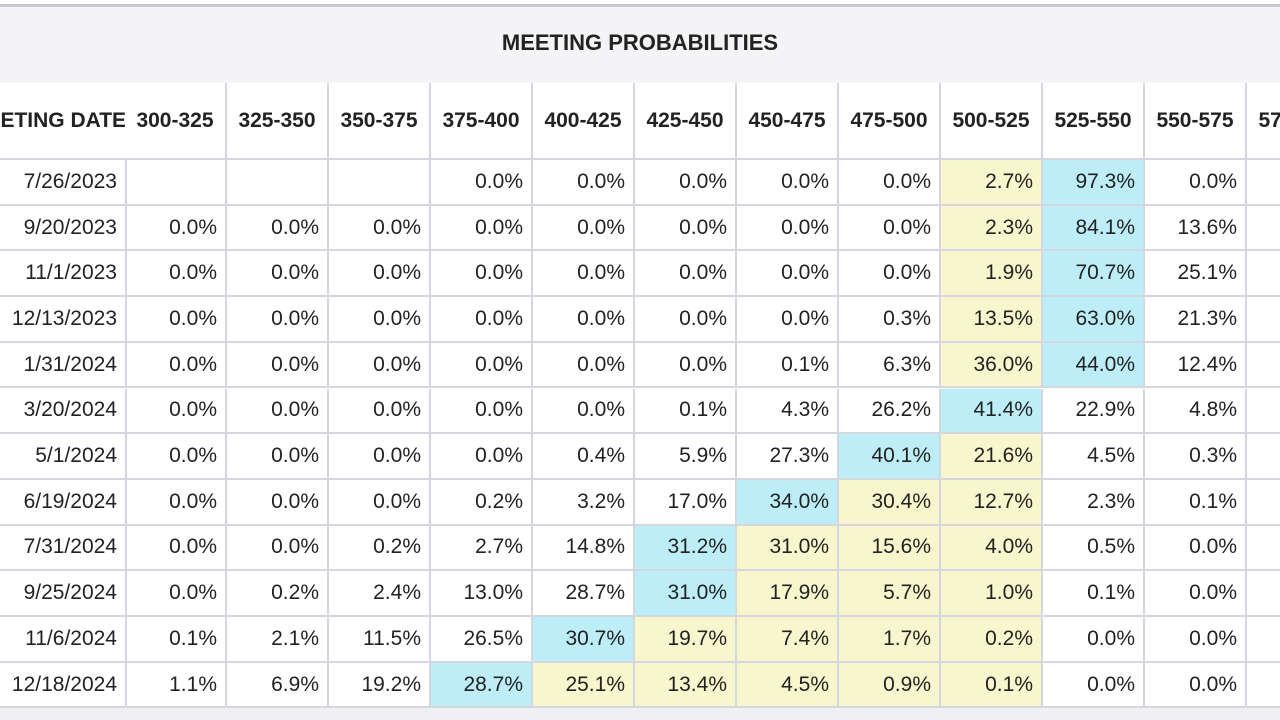 This screenshot has width=1280, height=720. I want to click on probability-cell: 1.7%, so click(890, 640).